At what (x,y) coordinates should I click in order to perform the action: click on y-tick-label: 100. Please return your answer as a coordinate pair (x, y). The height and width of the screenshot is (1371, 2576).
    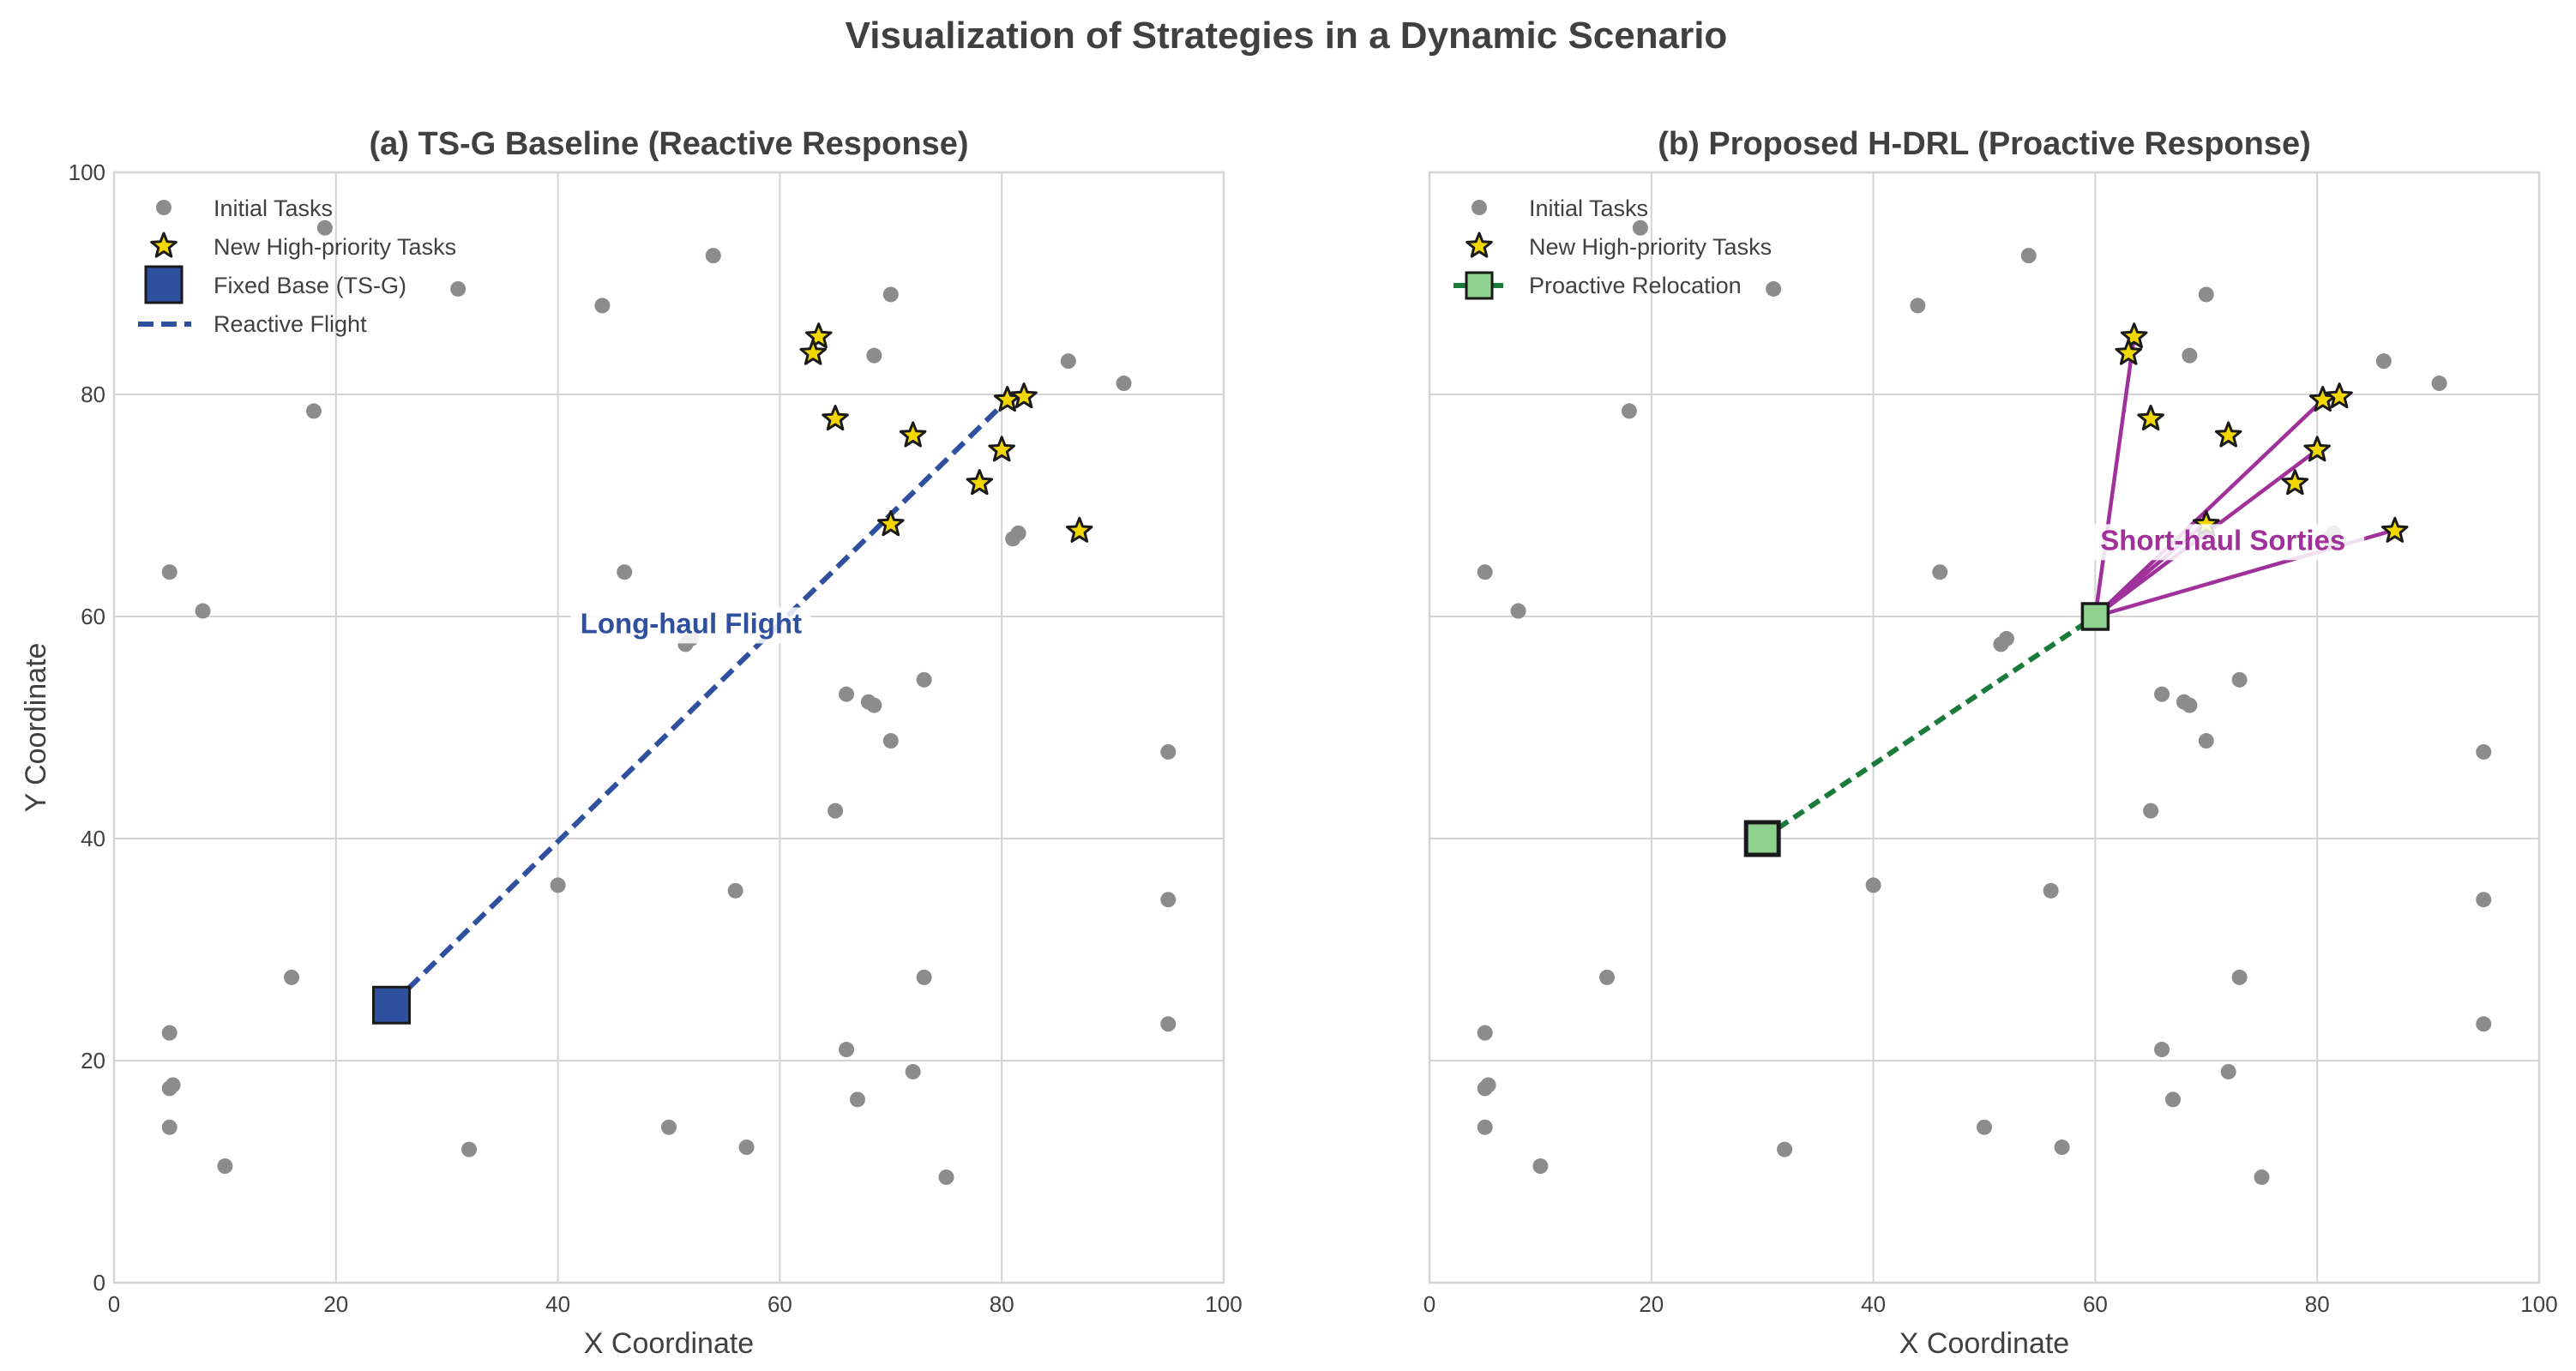
    Looking at the image, I should click on (87, 172).